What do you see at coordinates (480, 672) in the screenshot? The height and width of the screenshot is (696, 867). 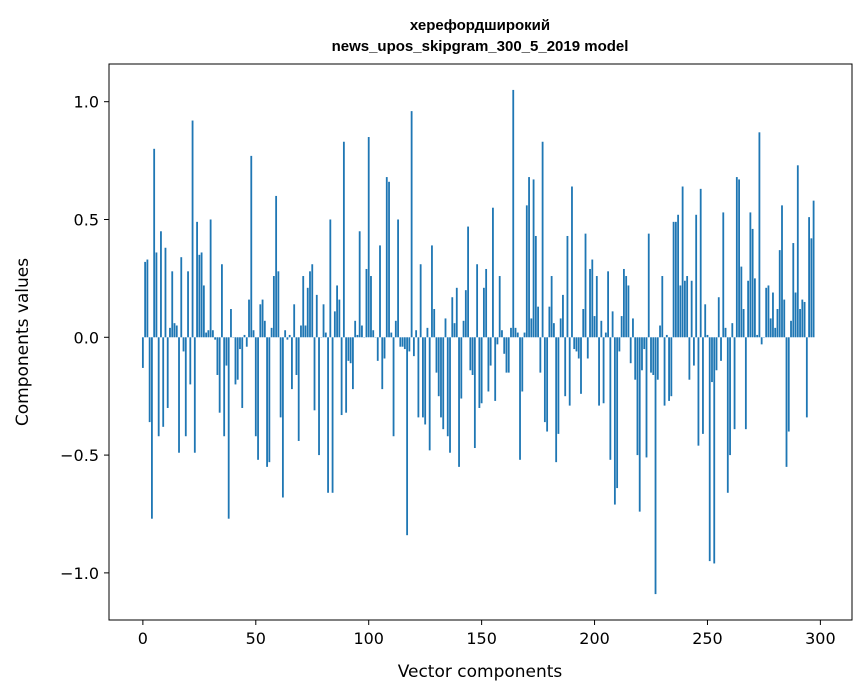 I see `x-axis-label: Vector components` at bounding box center [480, 672].